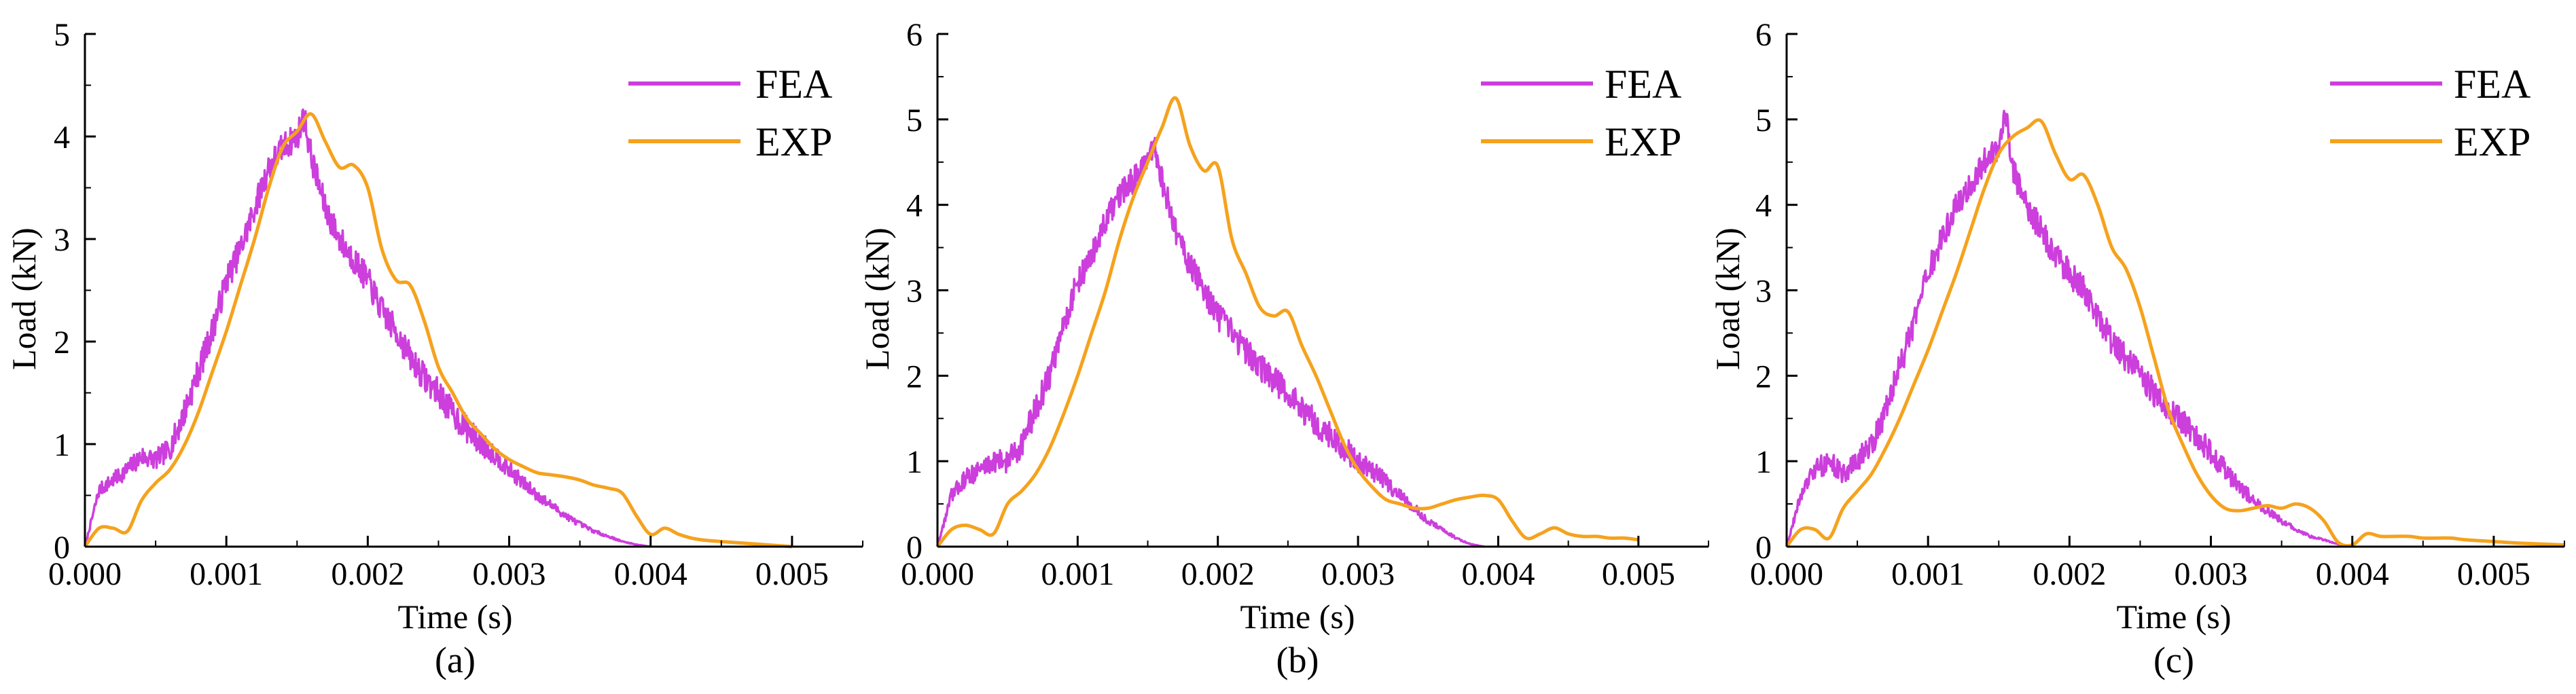 This screenshot has width=2576, height=694. I want to click on x-tick-label-c: 0.000, so click(1786, 574).